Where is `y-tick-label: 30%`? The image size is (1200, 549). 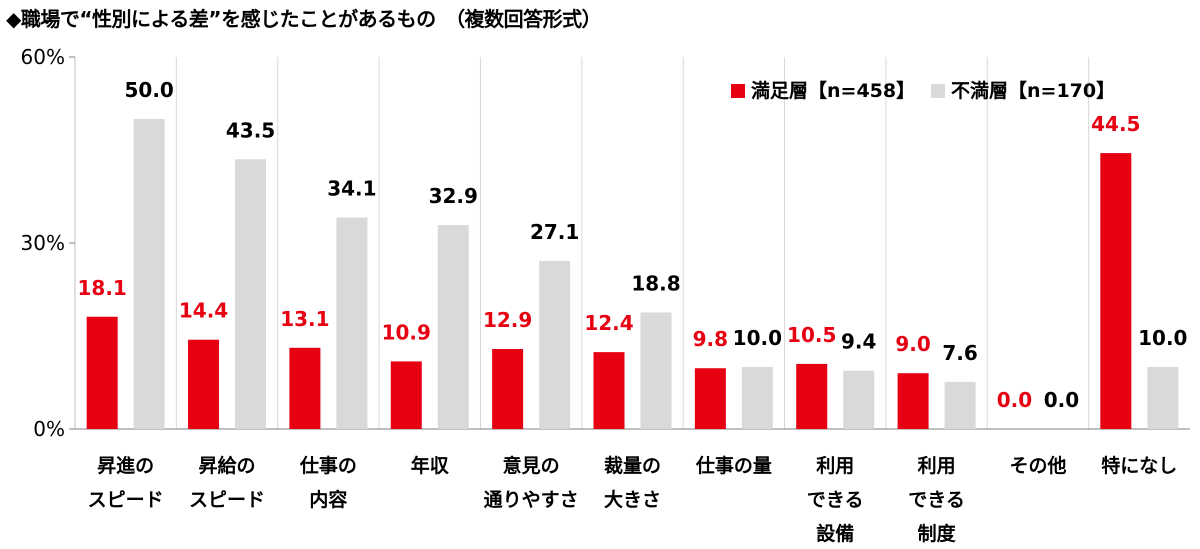
y-tick-label: 30% is located at coordinates (43, 243).